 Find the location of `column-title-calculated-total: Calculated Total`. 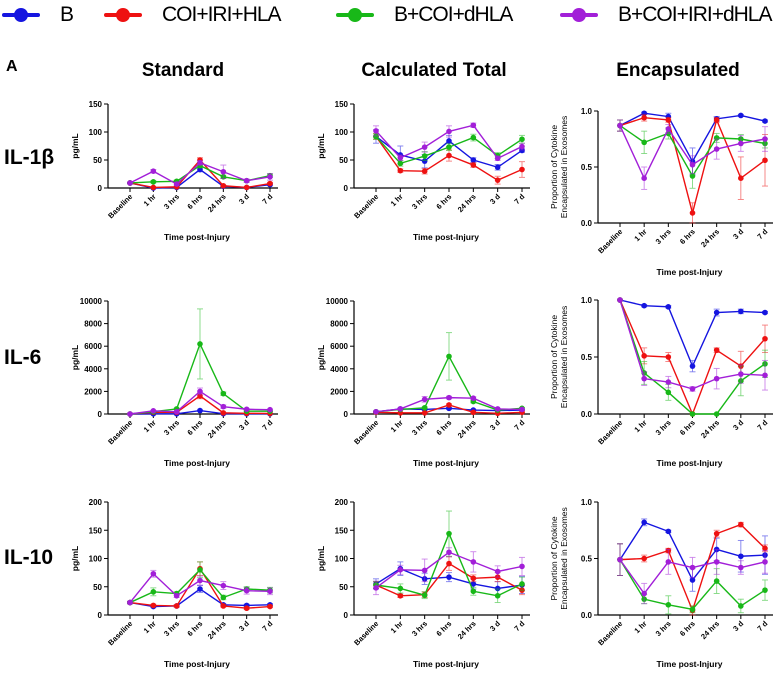

column-title-calculated-total: Calculated Total is located at coordinates (434, 71).